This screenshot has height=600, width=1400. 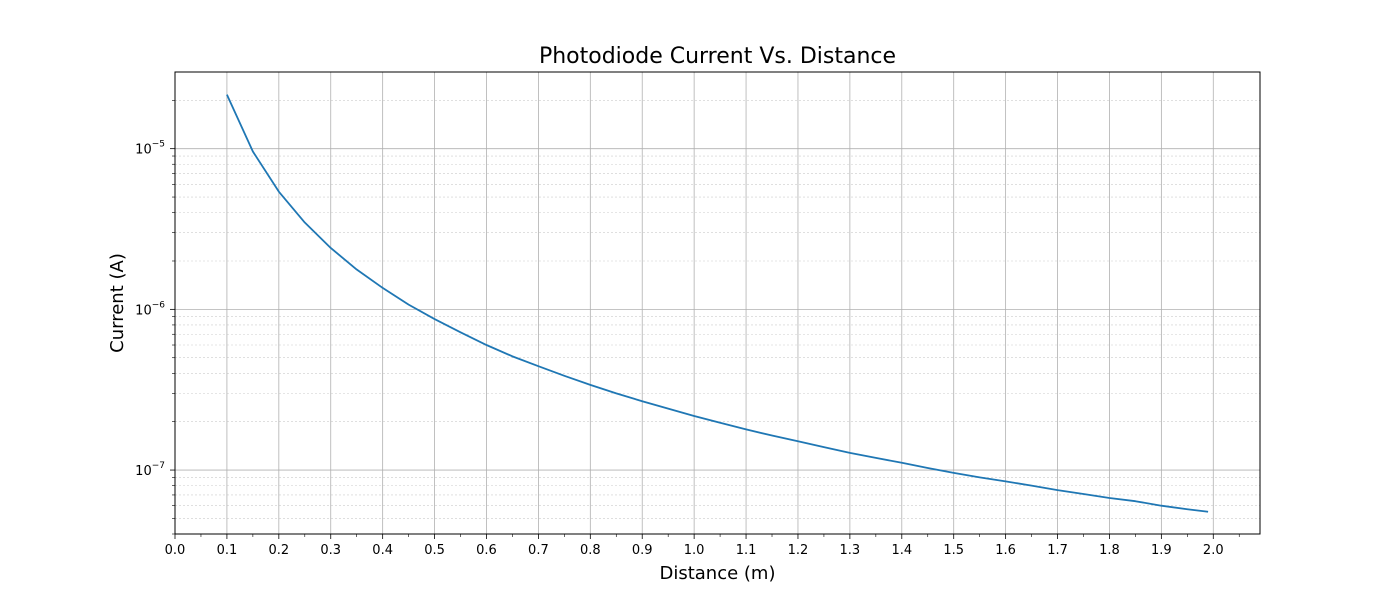 What do you see at coordinates (175, 550) in the screenshot?
I see `x-tick-label: 0.0` at bounding box center [175, 550].